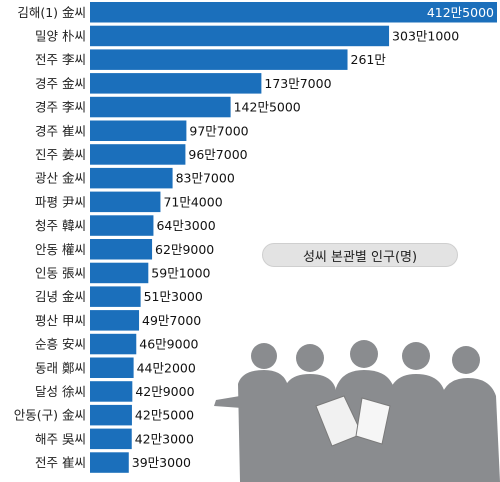 This screenshot has height=482, width=500. Describe the element at coordinates (60, 367) in the screenshot. I see `category-label: 동래 鄭씨` at that location.